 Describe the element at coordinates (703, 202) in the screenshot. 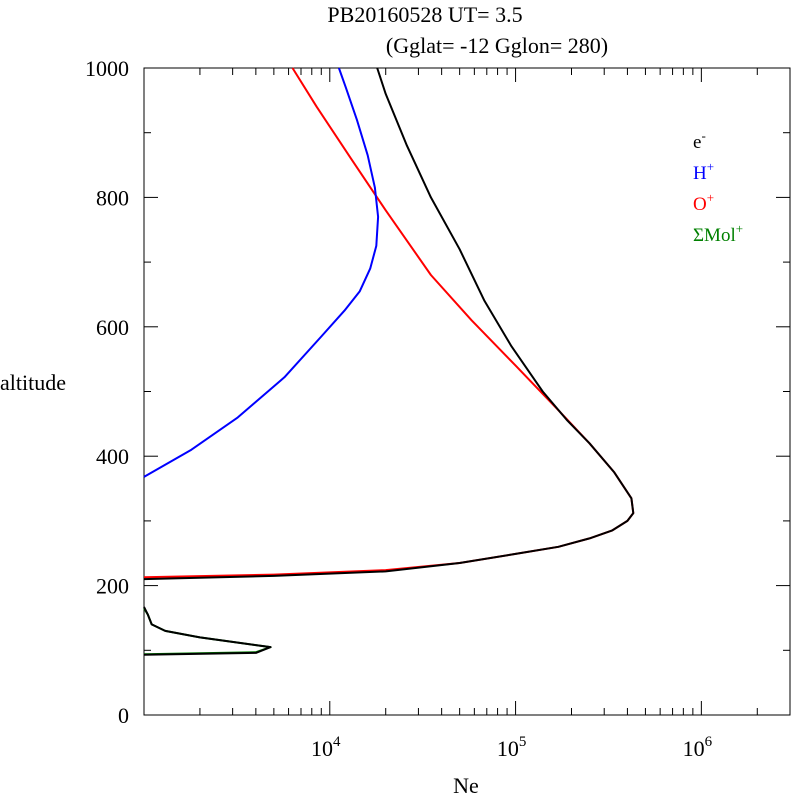

I see `legend-entry: O+` at that location.